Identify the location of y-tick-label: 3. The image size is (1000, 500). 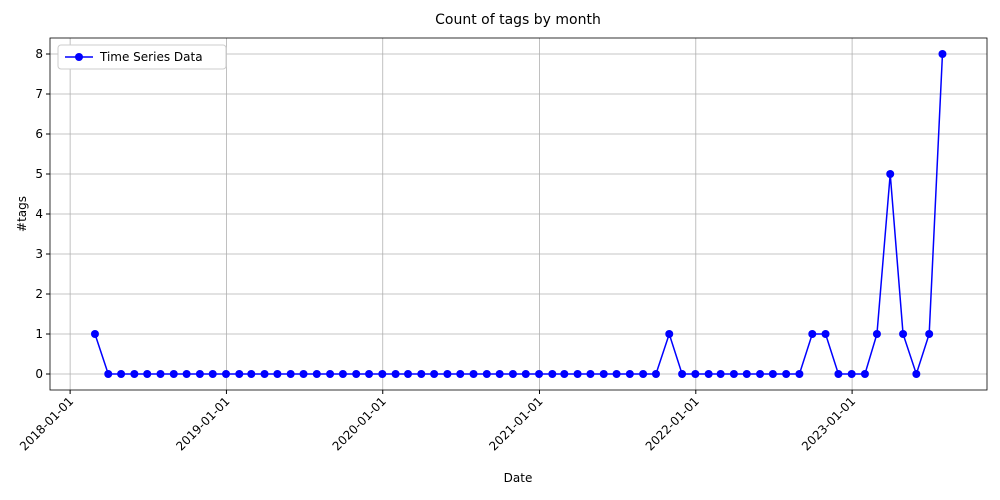
(39, 254).